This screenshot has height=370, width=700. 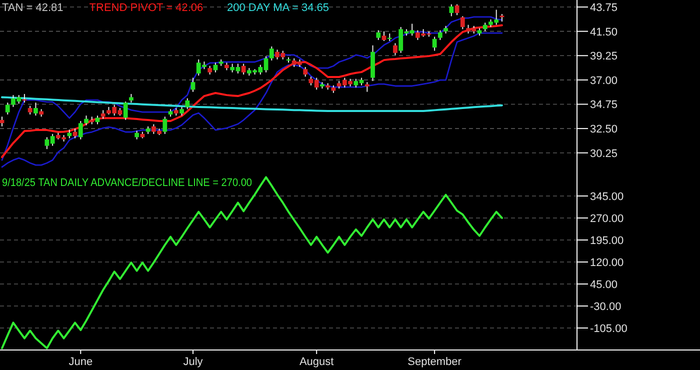 What do you see at coordinates (435, 362) in the screenshot?
I see `x-tick-label: September` at bounding box center [435, 362].